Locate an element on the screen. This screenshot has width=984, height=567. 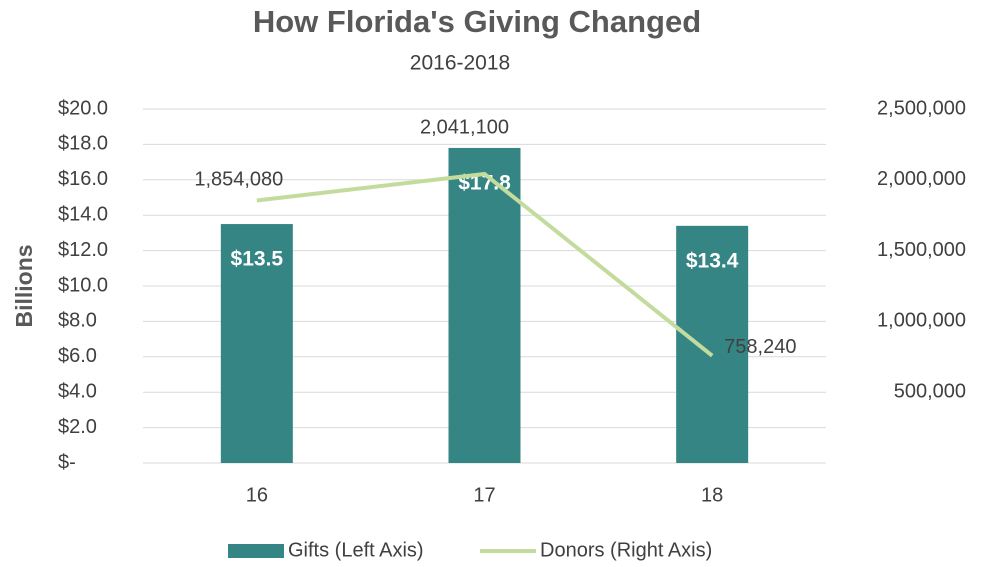
y-tick-label: $16.0 is located at coordinates (83, 179).